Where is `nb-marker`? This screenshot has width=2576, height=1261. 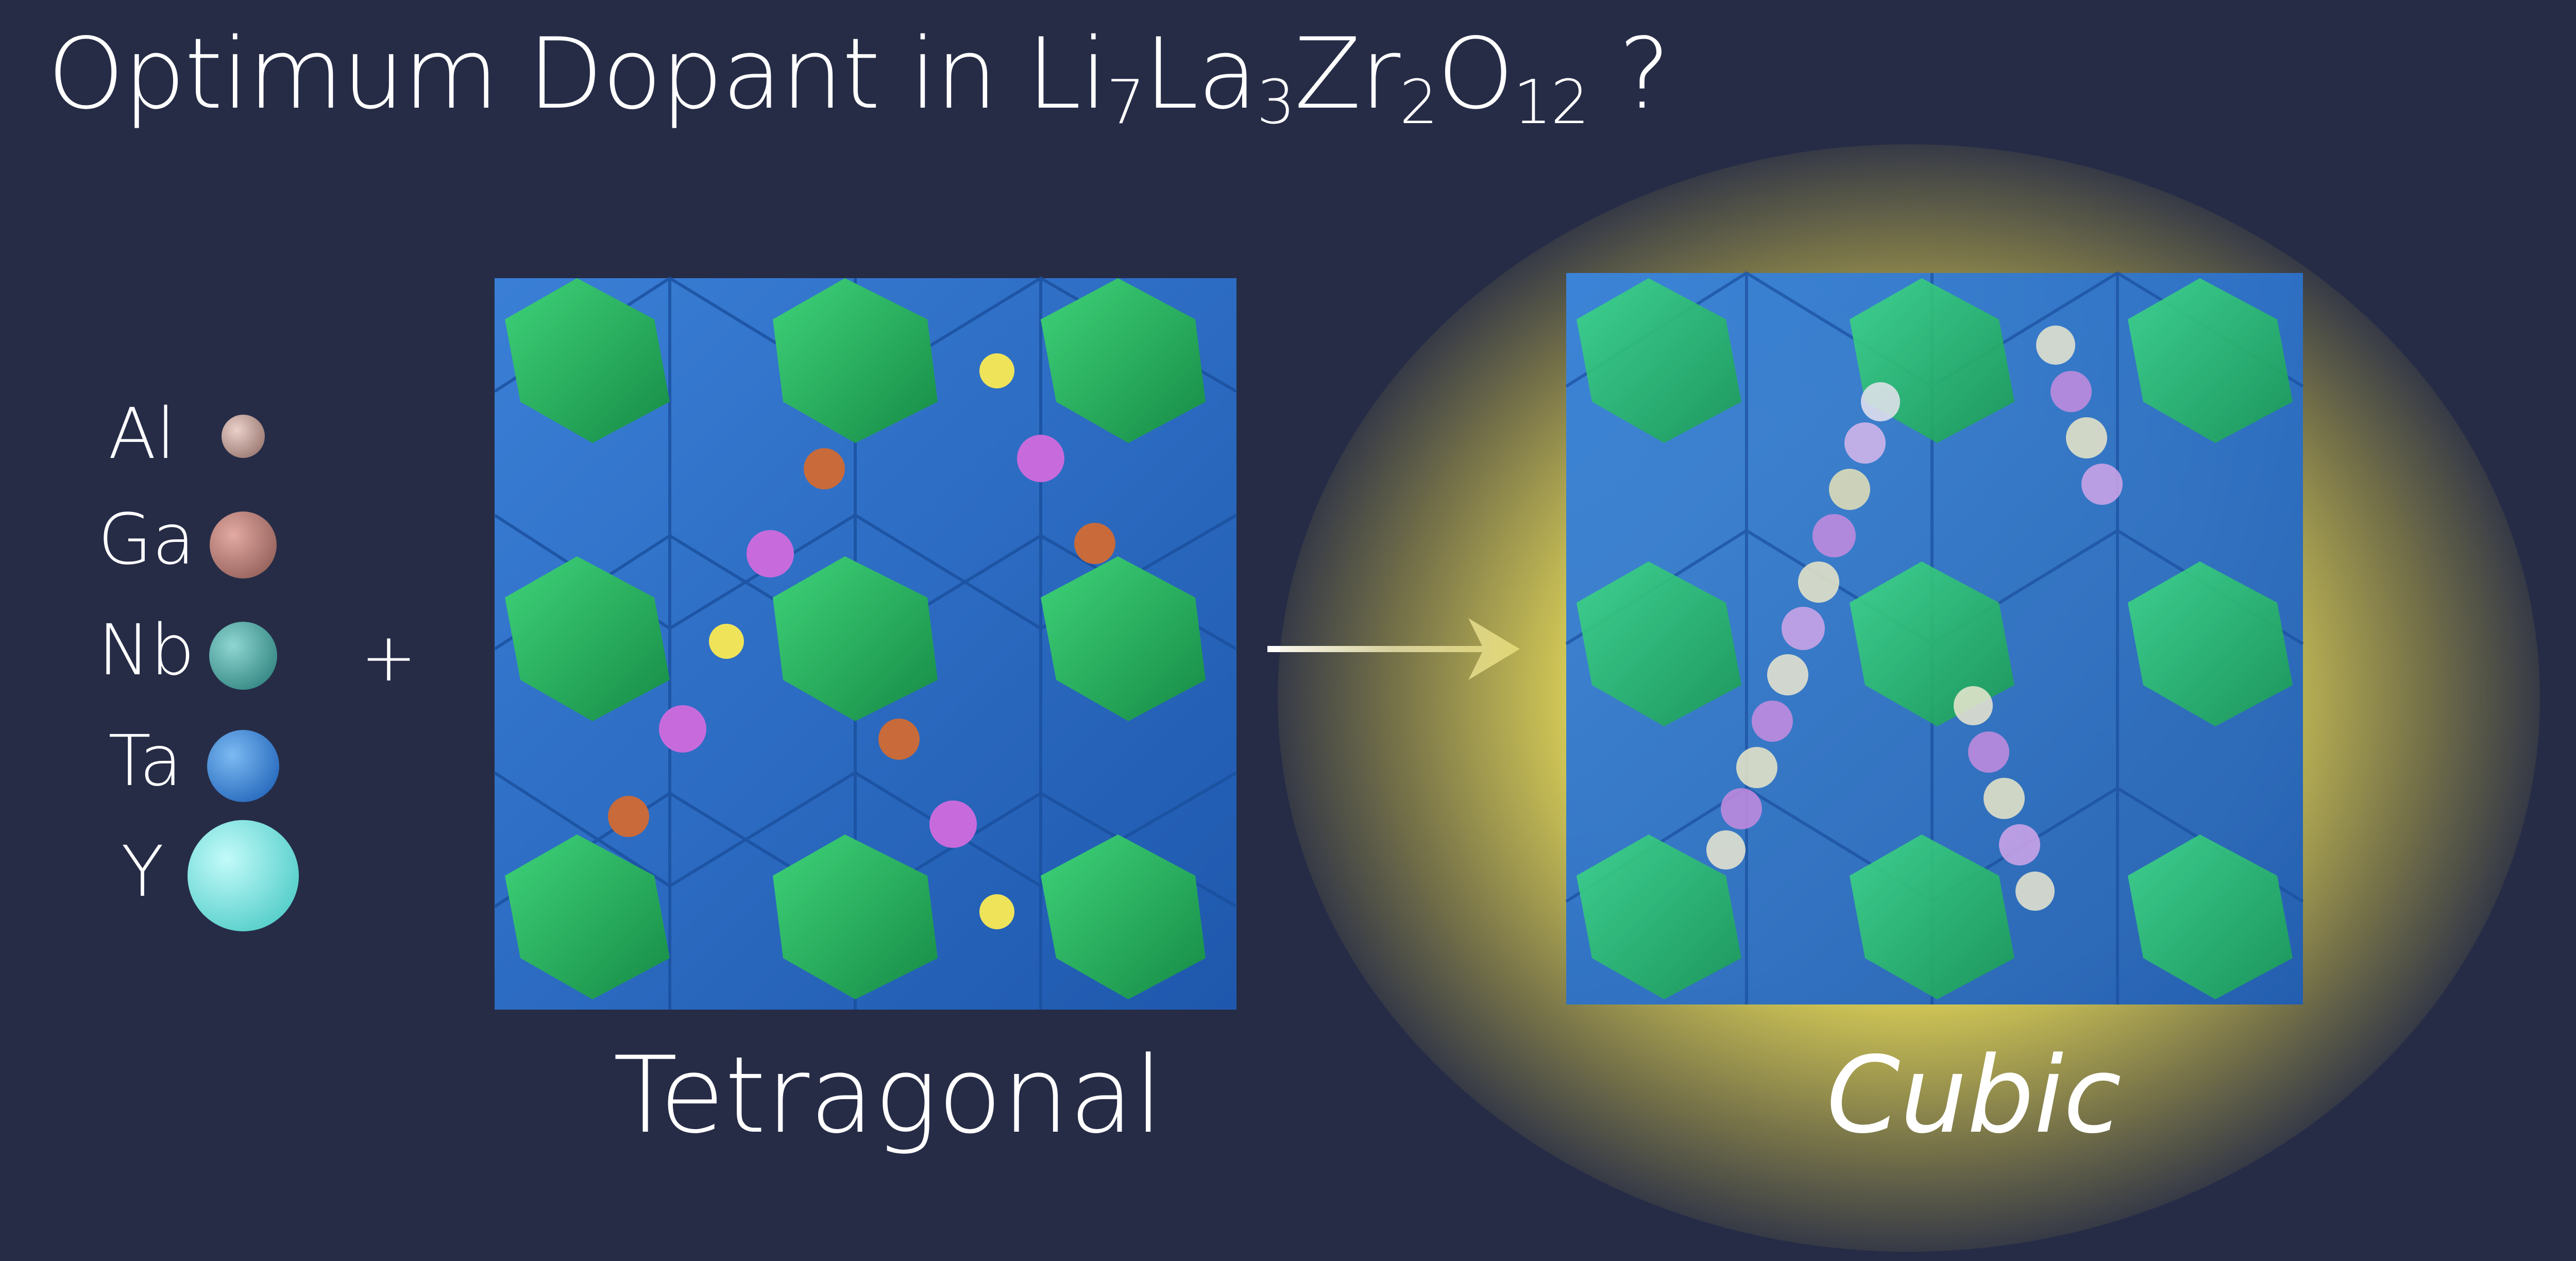 nb-marker is located at coordinates (243, 656).